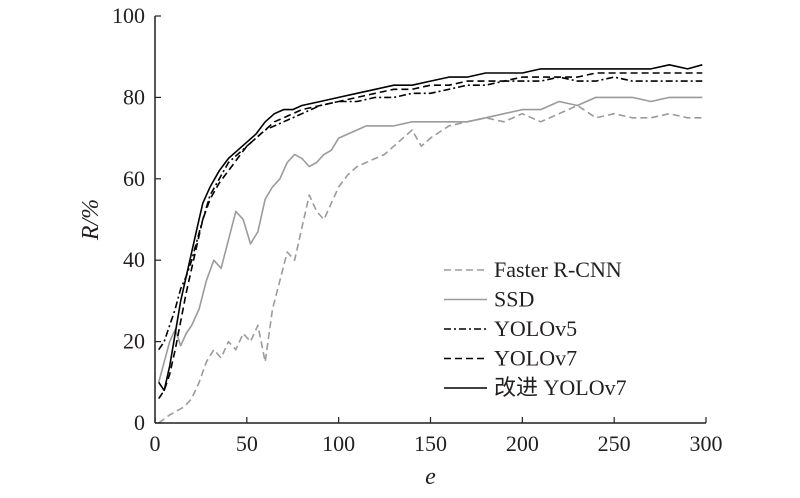  What do you see at coordinates (134, 96) in the screenshot?
I see `y-tick-label: 80` at bounding box center [134, 96].